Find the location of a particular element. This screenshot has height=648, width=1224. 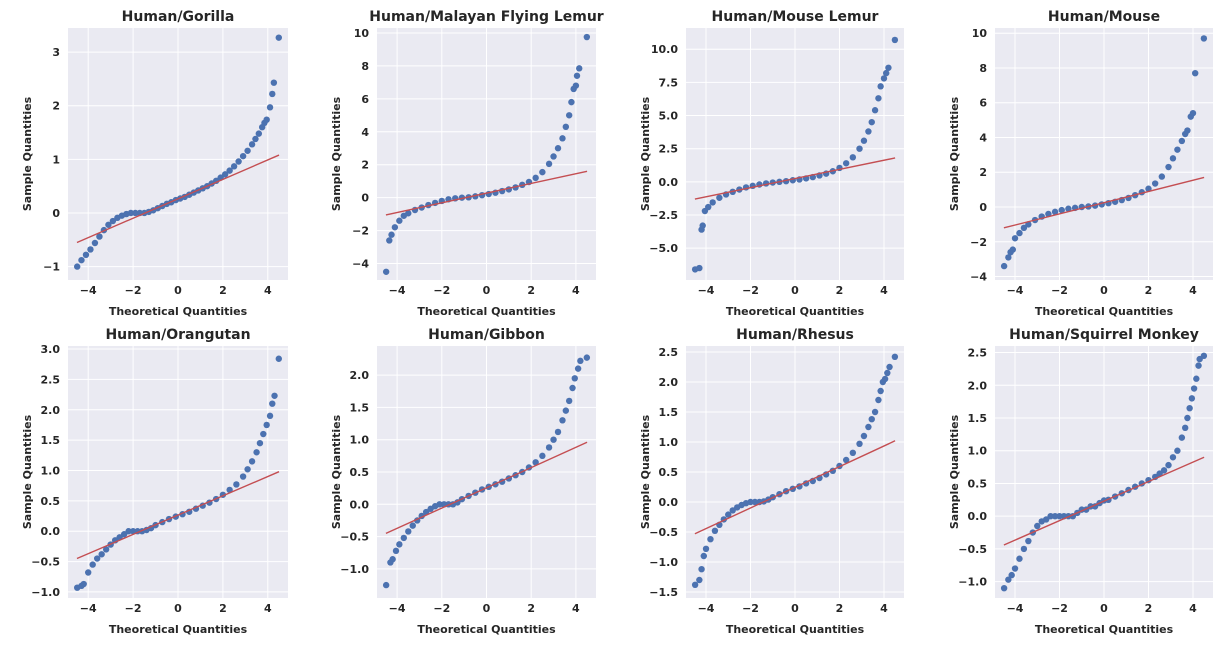

y-tick-label: 10.0 is located at coordinates (664, 49).